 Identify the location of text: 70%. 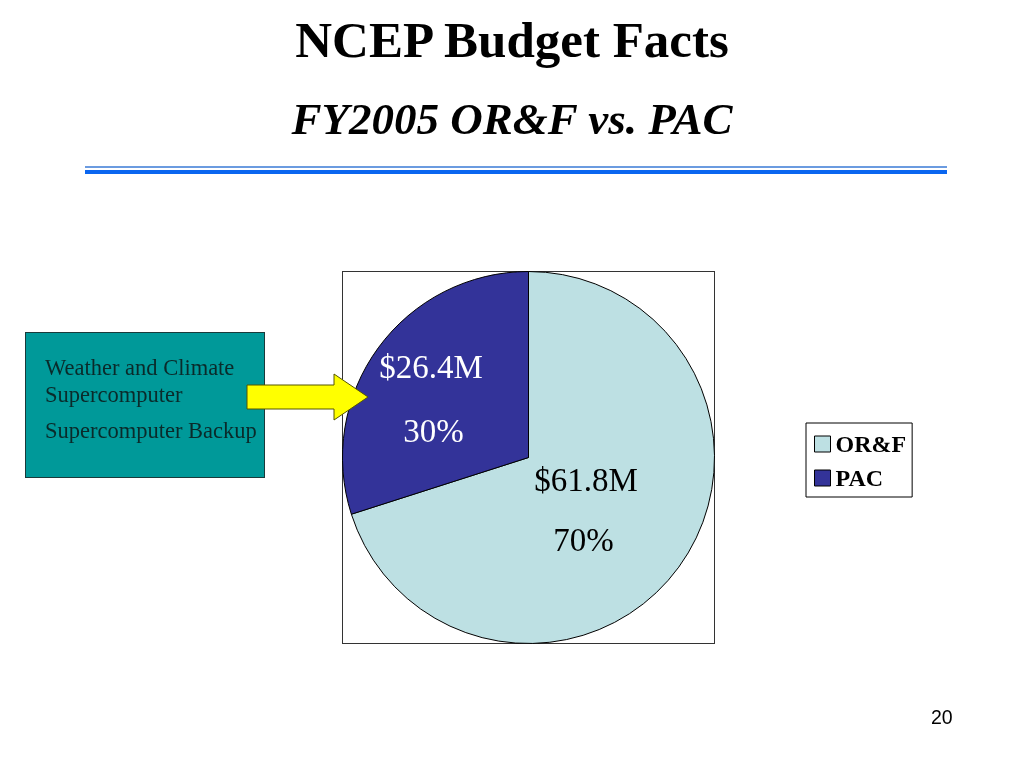
(583, 540).